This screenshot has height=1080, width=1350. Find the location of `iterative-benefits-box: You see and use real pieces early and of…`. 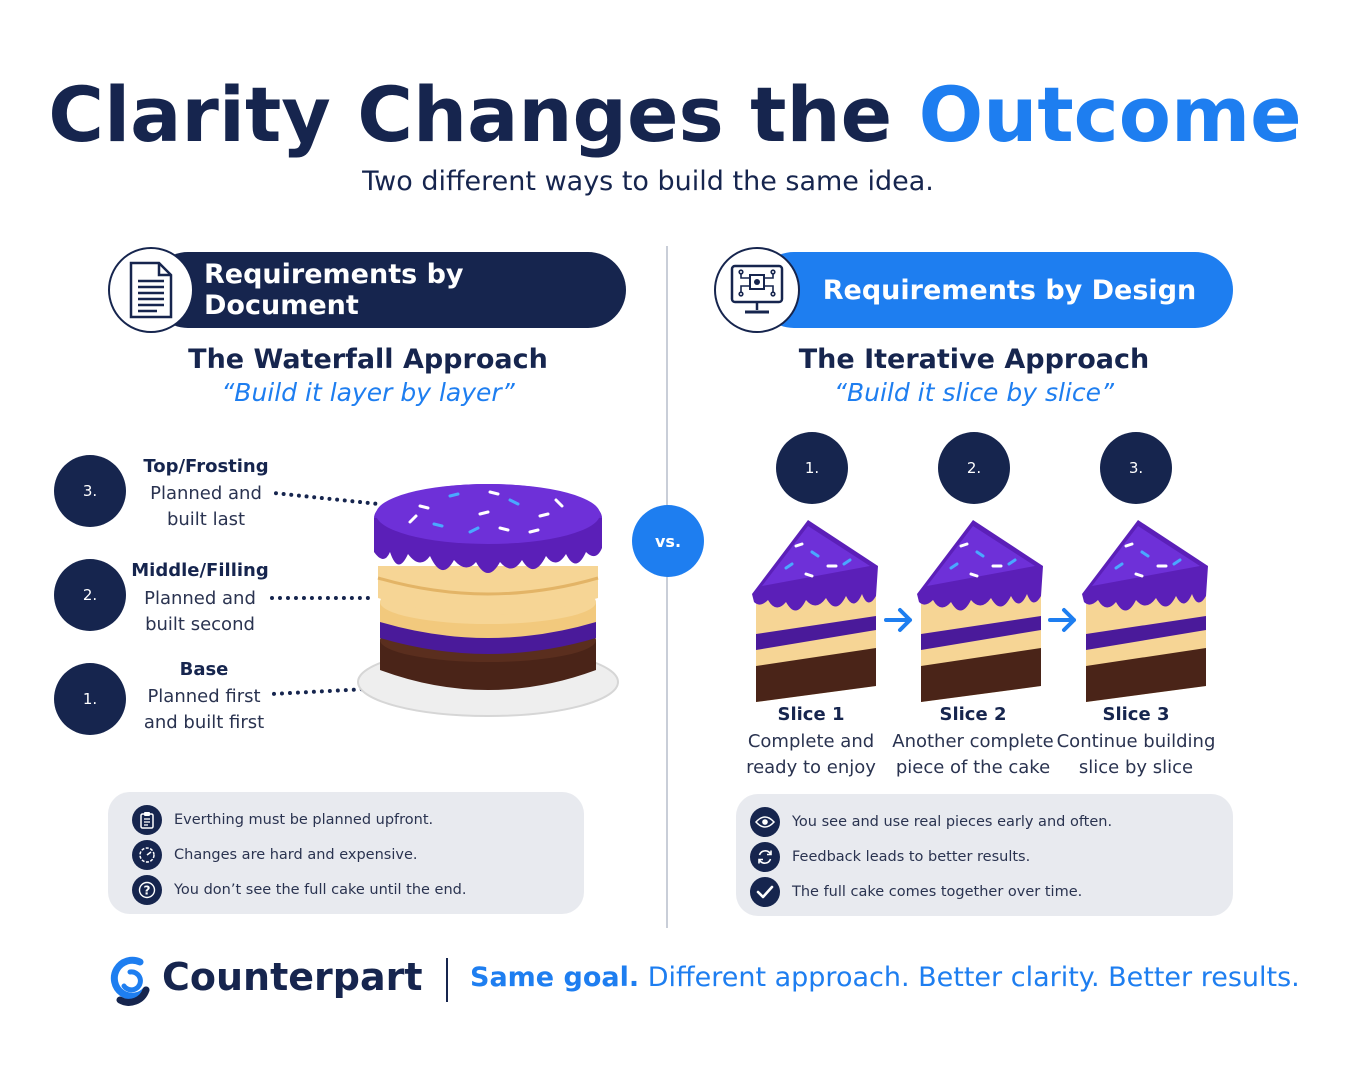

iterative-benefits-box: You see and use real pieces early and of… is located at coordinates (984, 855).